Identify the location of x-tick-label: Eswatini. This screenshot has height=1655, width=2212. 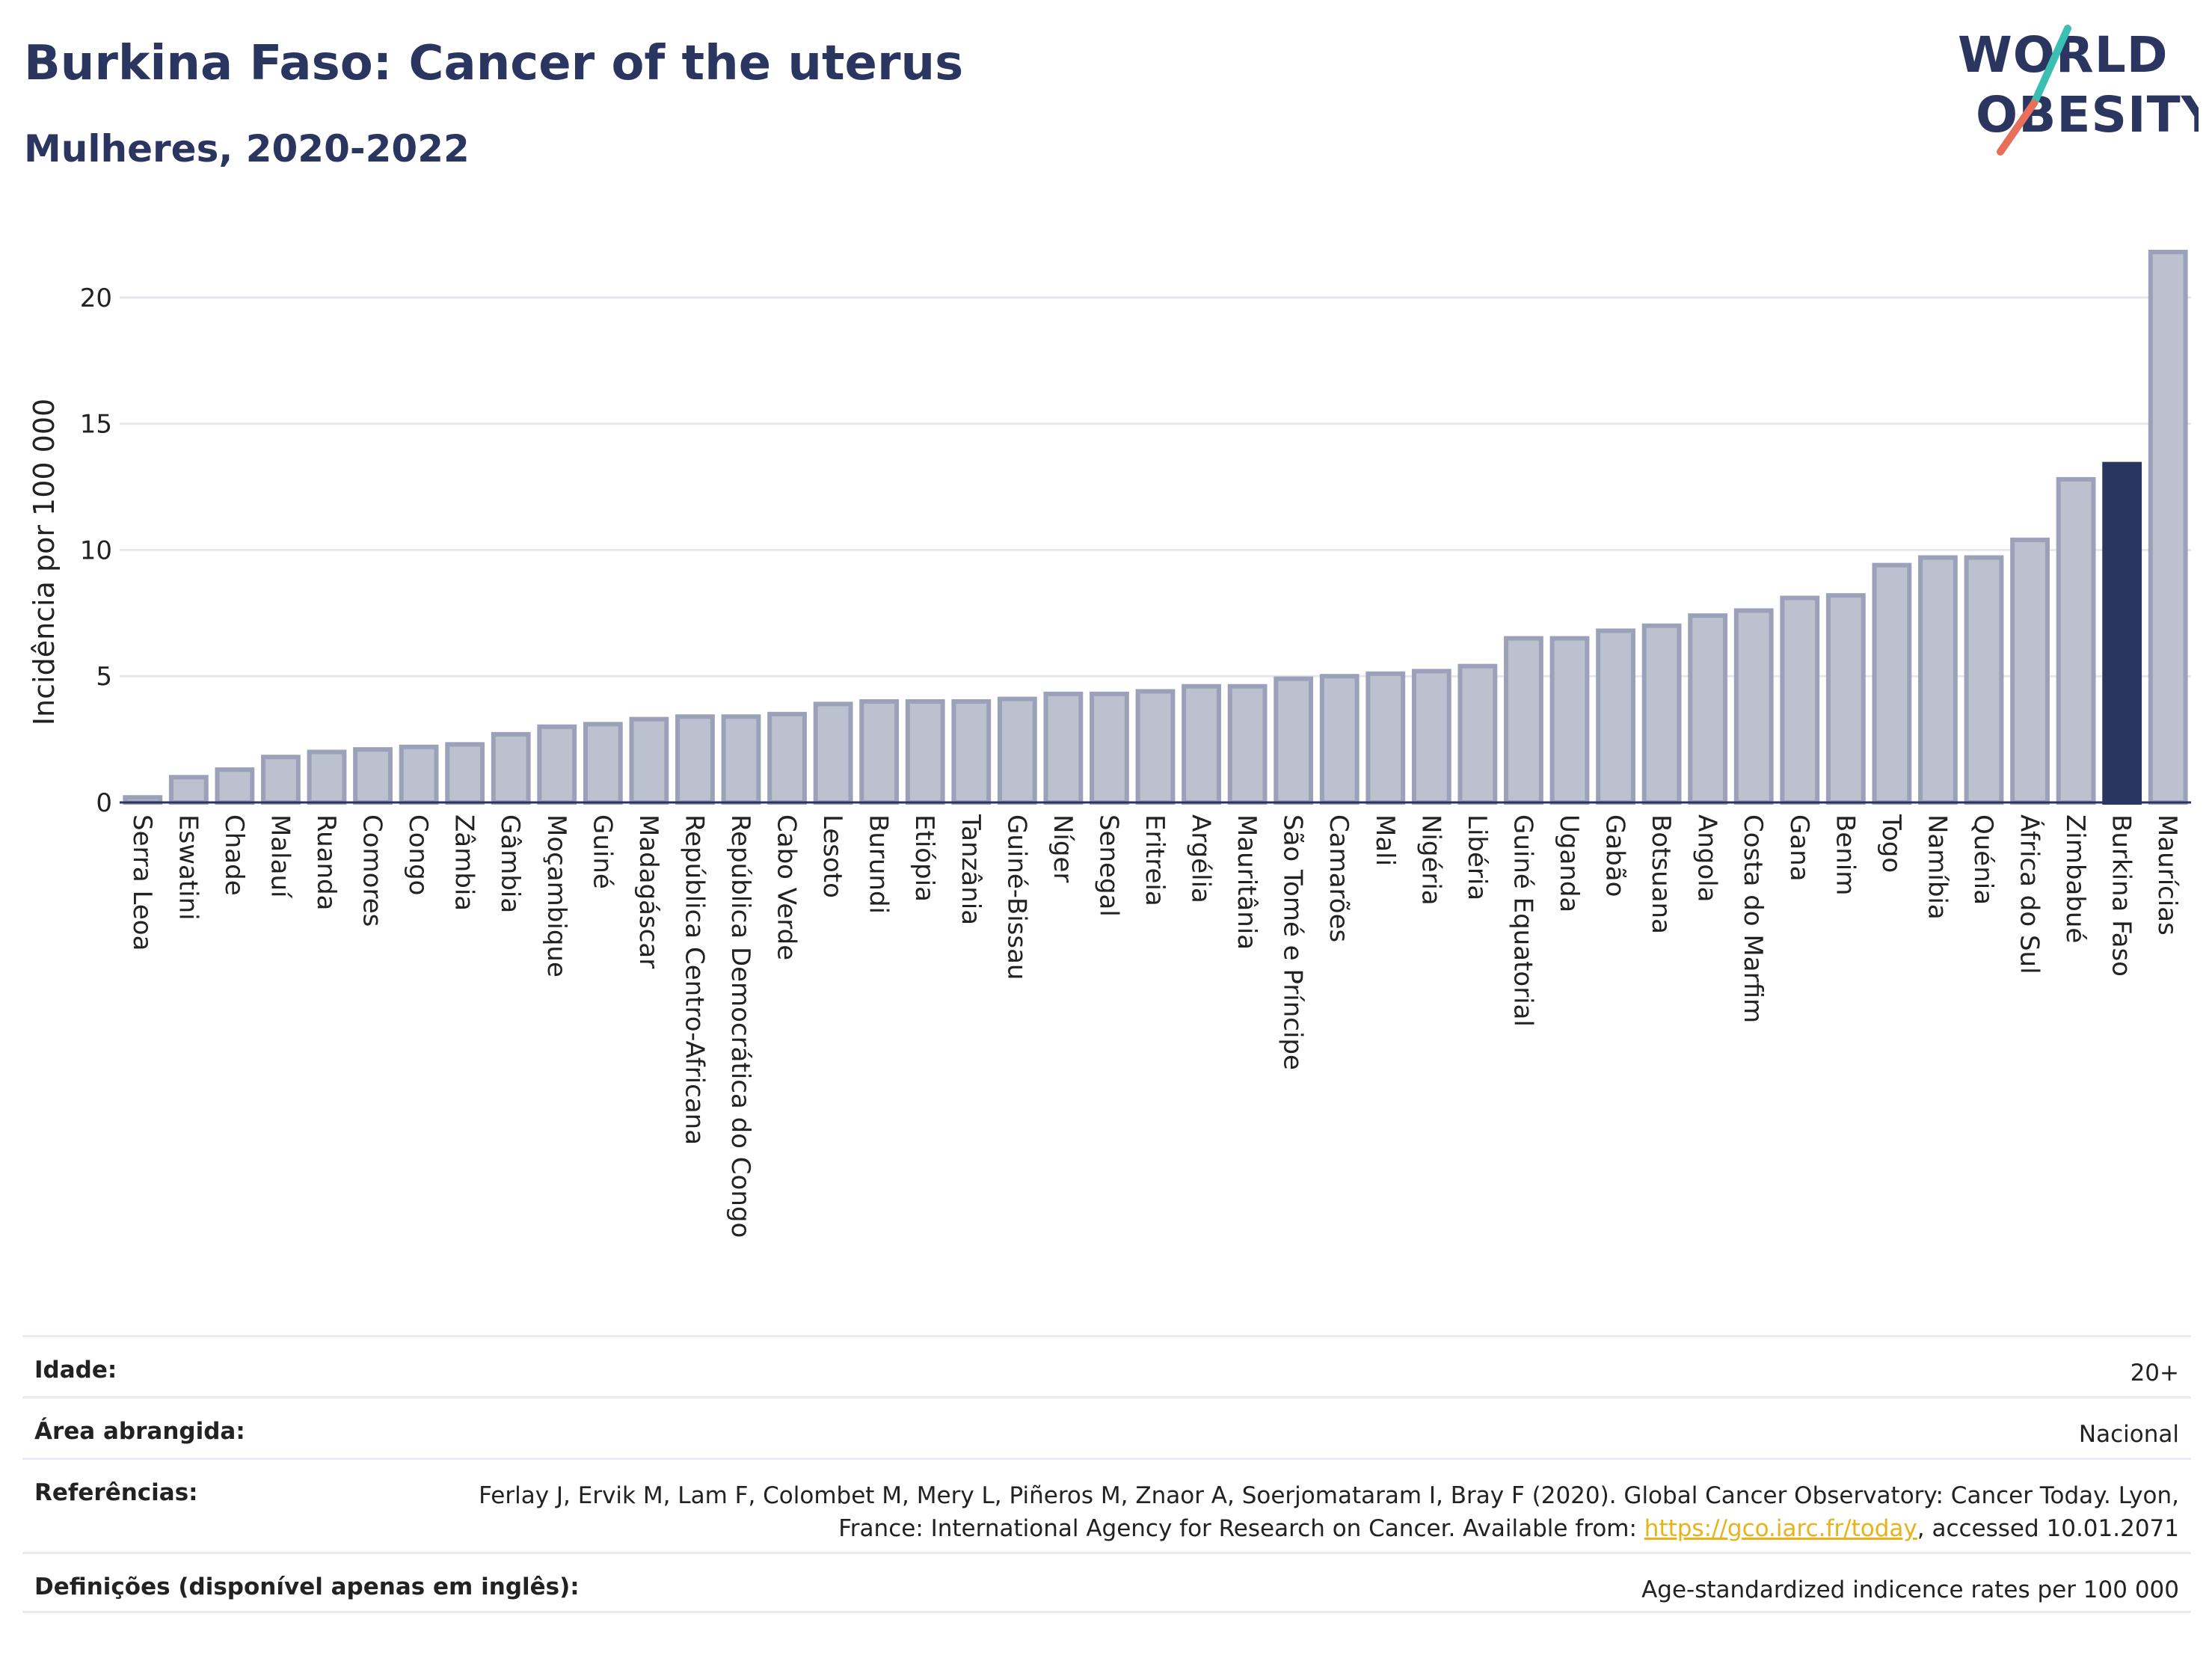
(188, 867).